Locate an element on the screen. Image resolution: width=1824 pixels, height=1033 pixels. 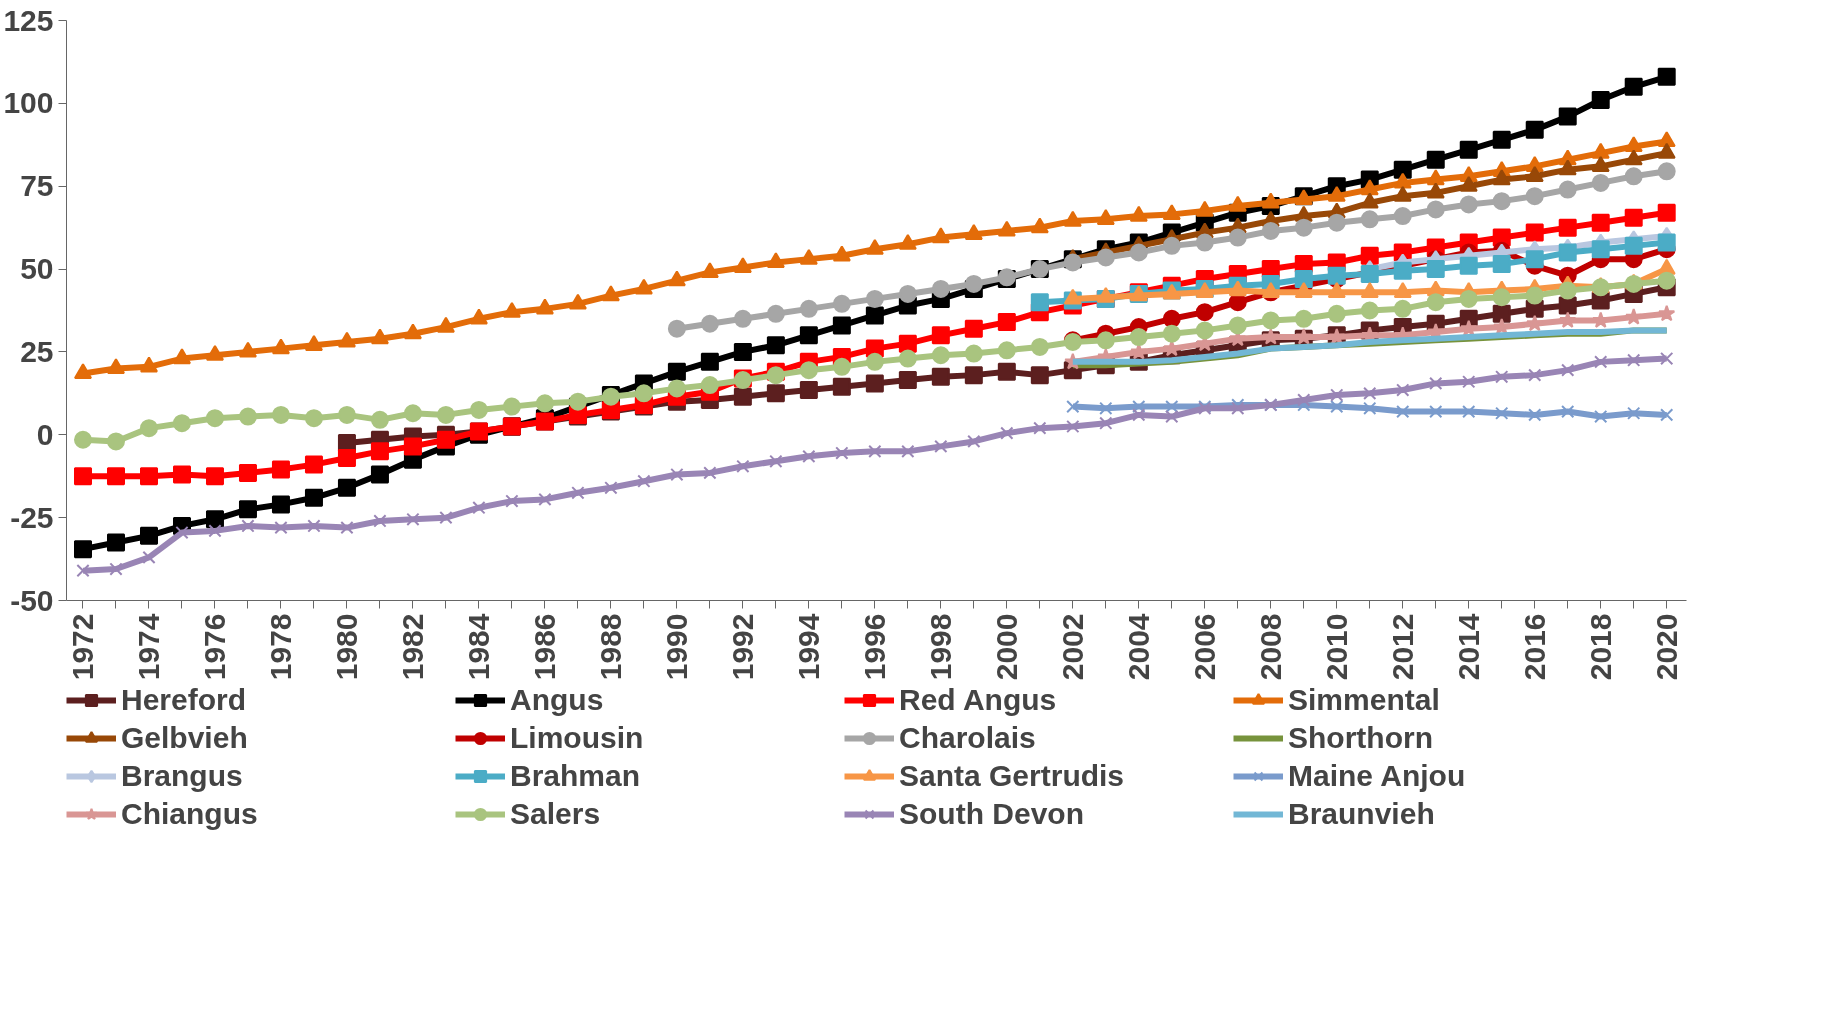
legend-label: Chiangus is located at coordinates (190, 814).